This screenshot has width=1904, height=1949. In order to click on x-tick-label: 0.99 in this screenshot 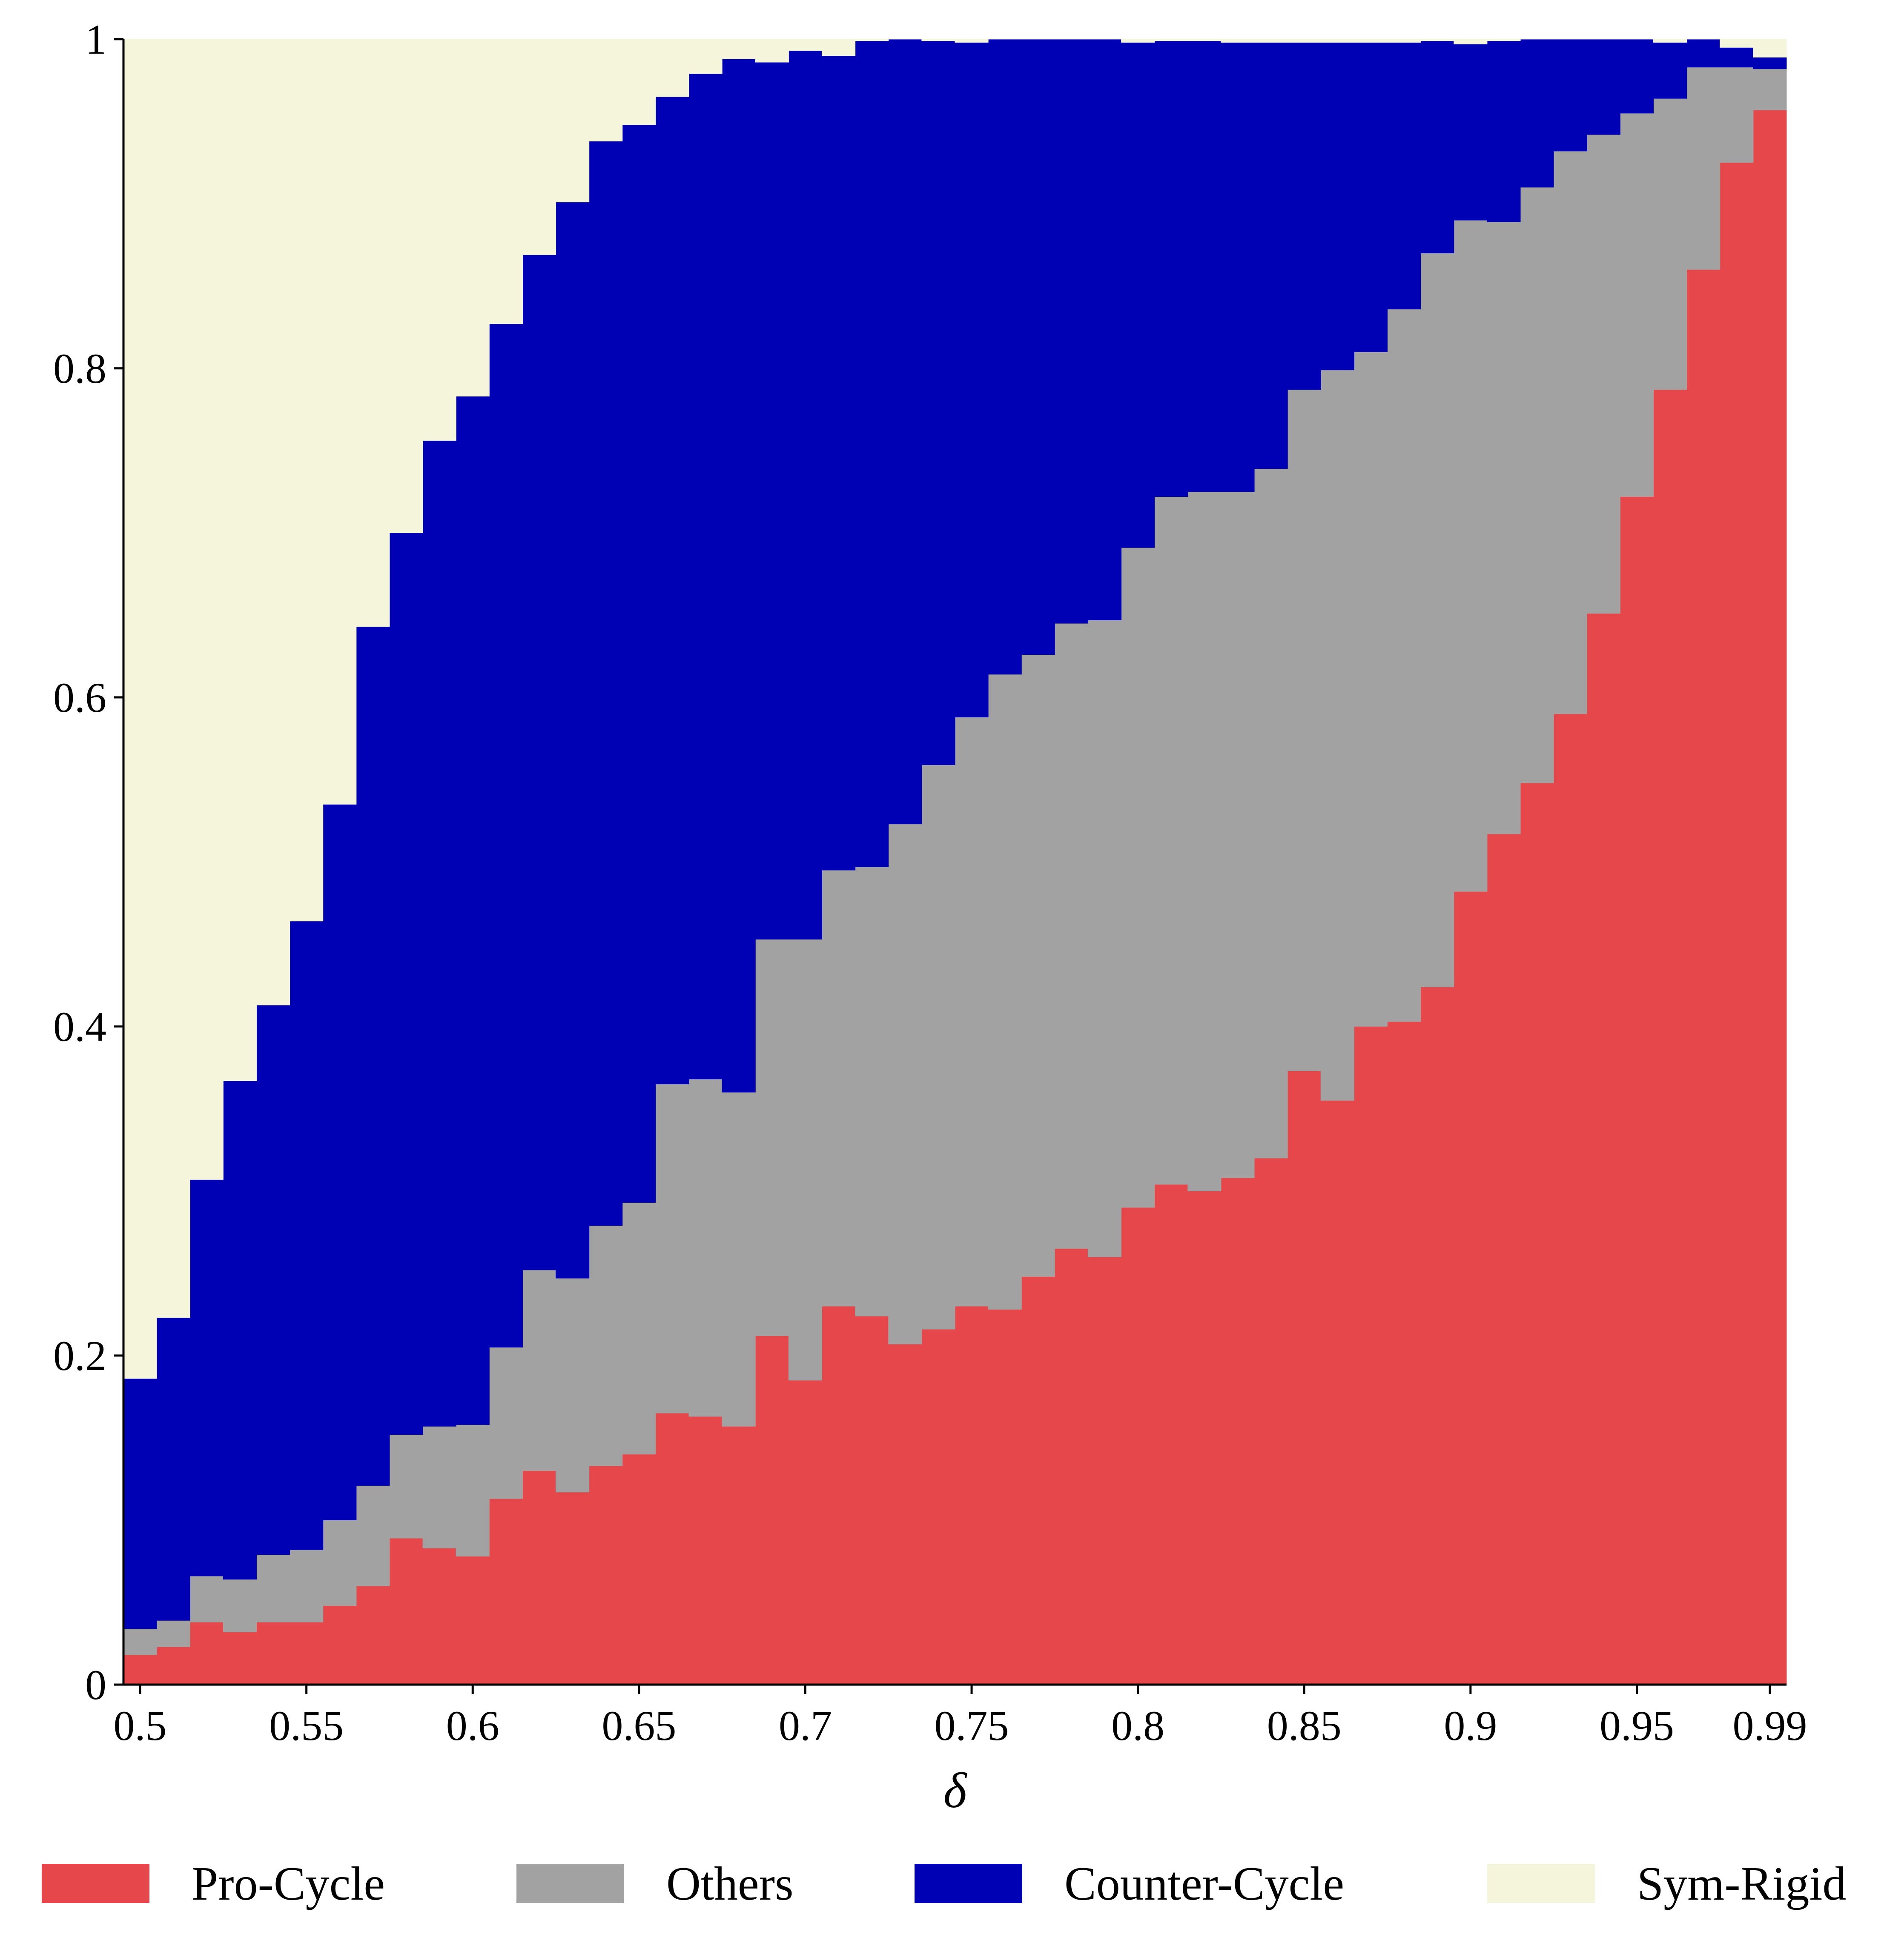, I will do `click(1770, 1725)`.